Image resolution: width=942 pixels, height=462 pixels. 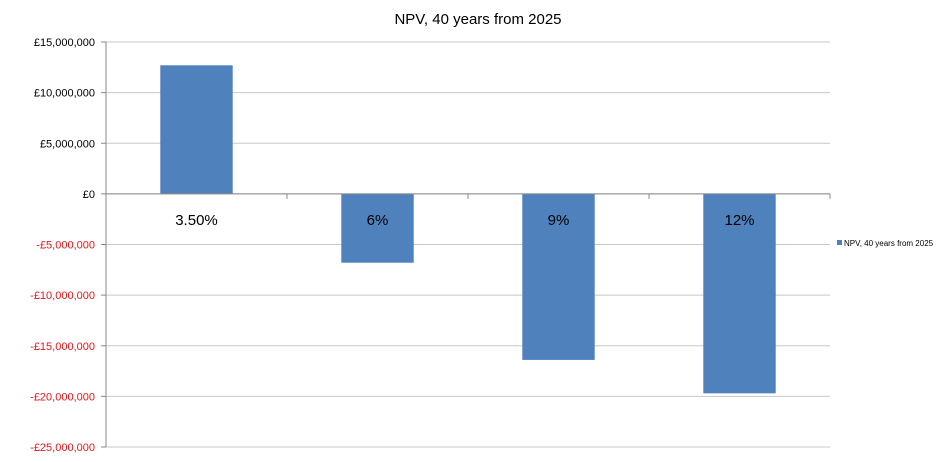 What do you see at coordinates (477, 19) in the screenshot?
I see `chart-title: NPV, 40 years from 2025` at bounding box center [477, 19].